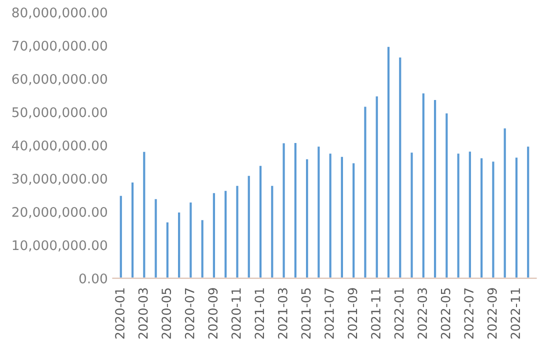 This screenshot has height=350, width=550. I want to click on x-tick-label: 2022-09, so click(492, 313).